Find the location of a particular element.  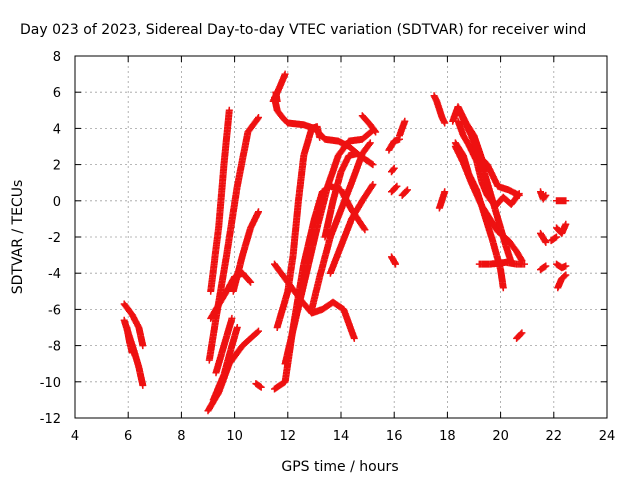

x-tick-label: 20 is located at coordinates (500, 436).